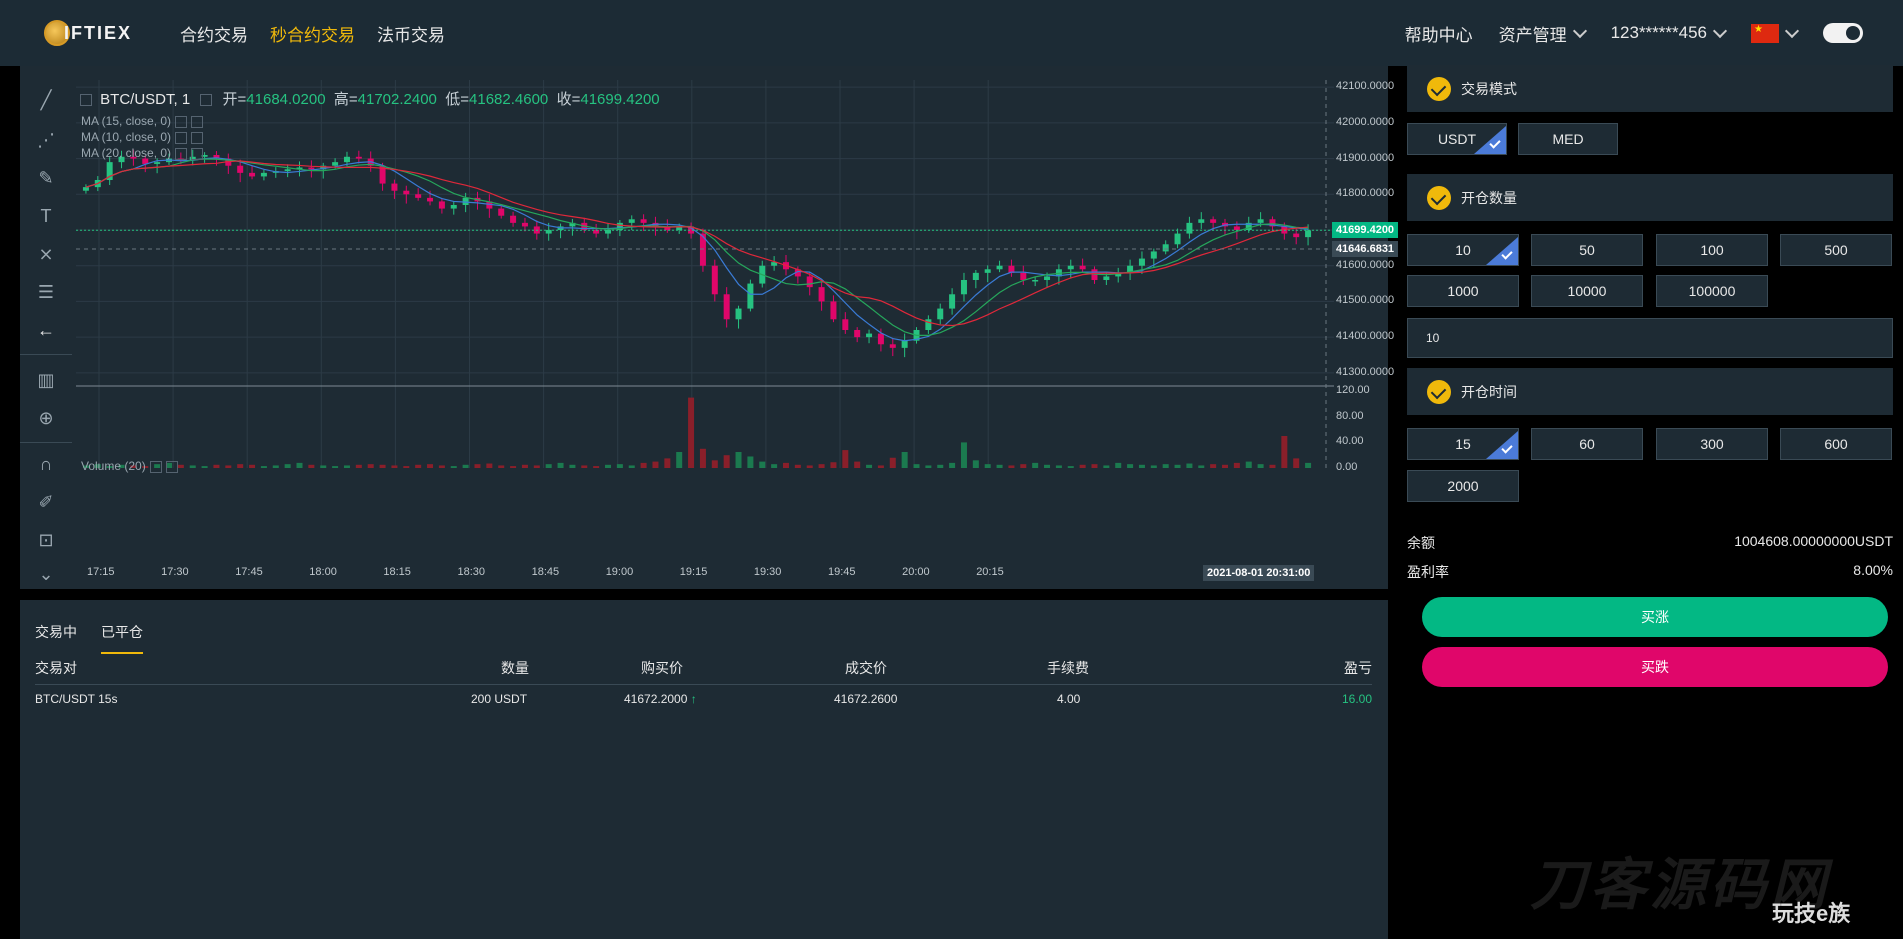  I want to click on time-option-2000: 2000, so click(1463, 486).